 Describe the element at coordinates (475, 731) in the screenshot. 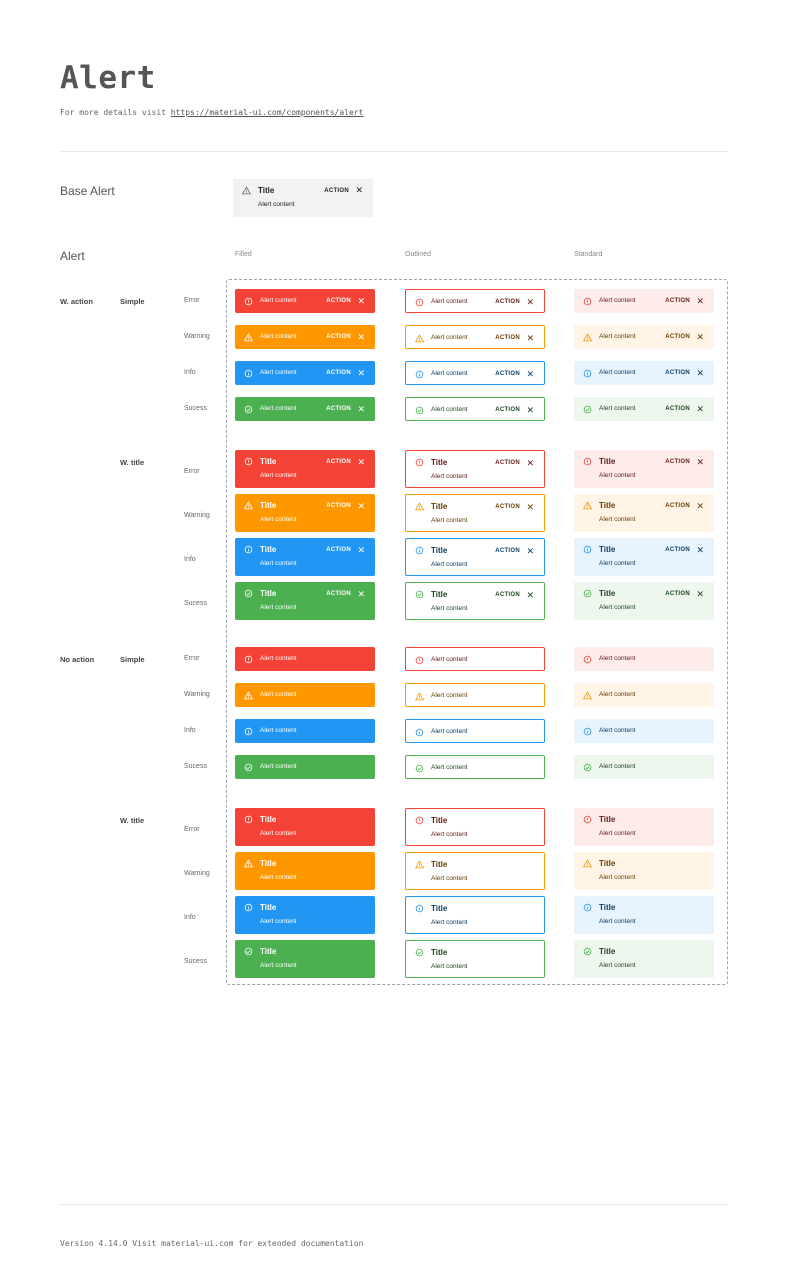

I see `alert-outlined-info: Alert content` at that location.